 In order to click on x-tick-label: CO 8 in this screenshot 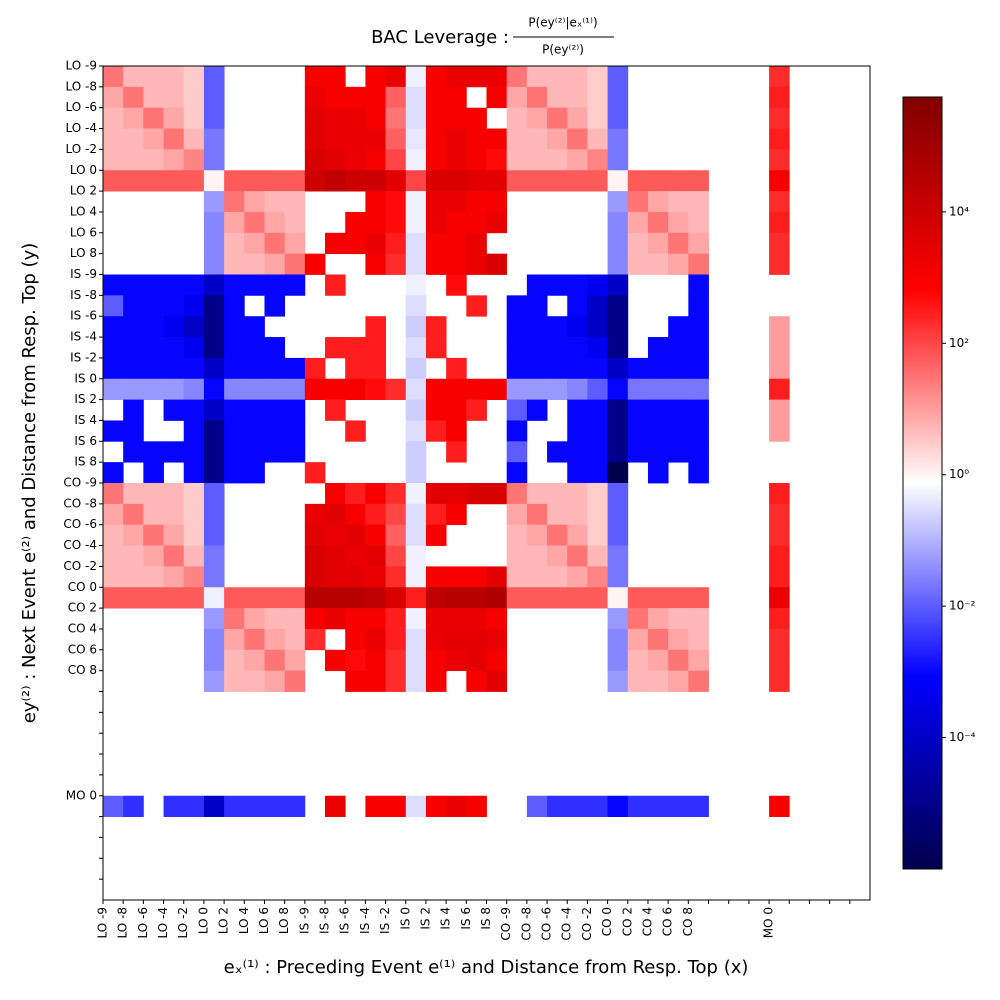, I will do `click(688, 921)`.